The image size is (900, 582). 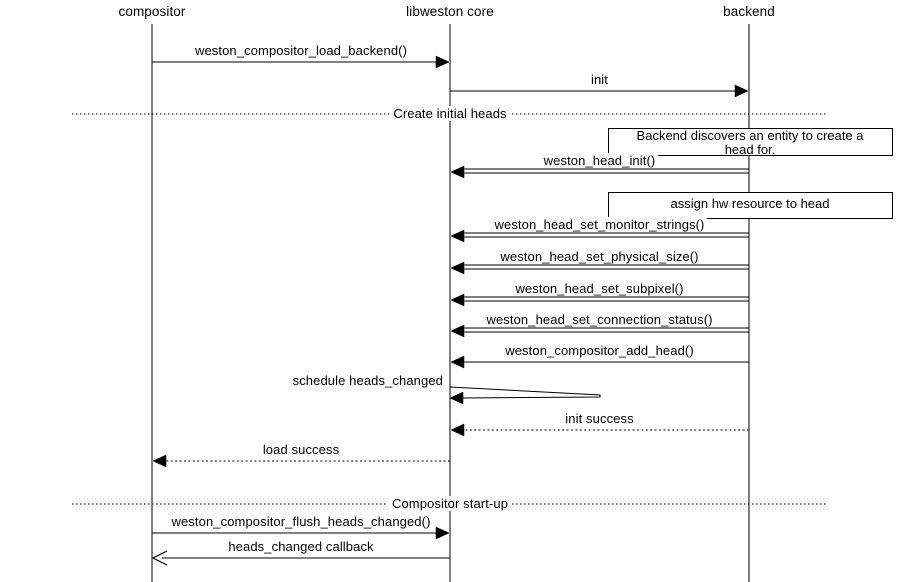 I want to click on arrowhead-set-physical-size, so click(x=457, y=268).